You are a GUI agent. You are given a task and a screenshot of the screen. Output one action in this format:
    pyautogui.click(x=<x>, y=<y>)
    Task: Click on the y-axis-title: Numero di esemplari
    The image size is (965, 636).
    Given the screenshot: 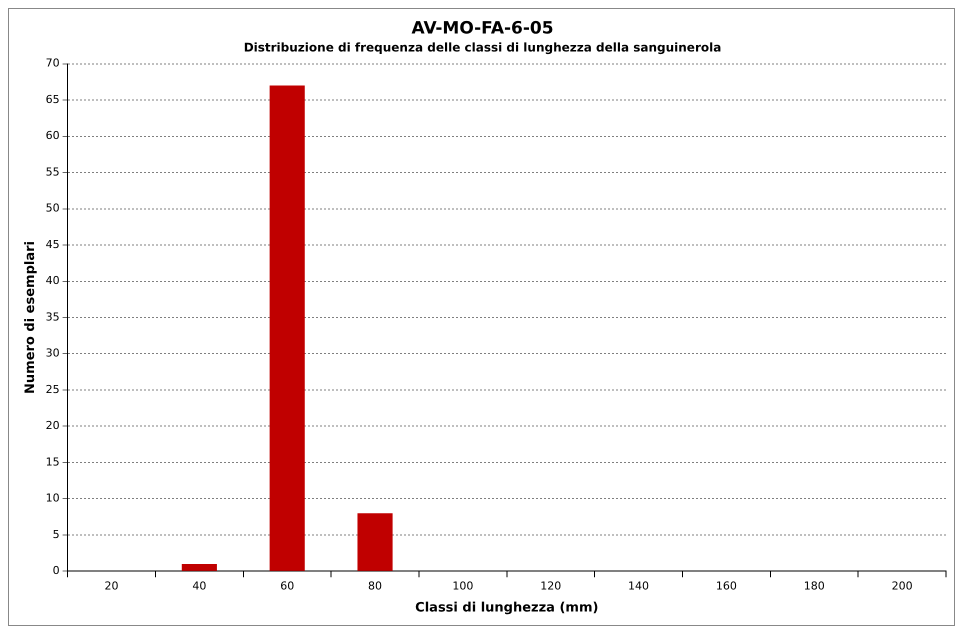 What is the action you would take?
    pyautogui.click(x=30, y=317)
    